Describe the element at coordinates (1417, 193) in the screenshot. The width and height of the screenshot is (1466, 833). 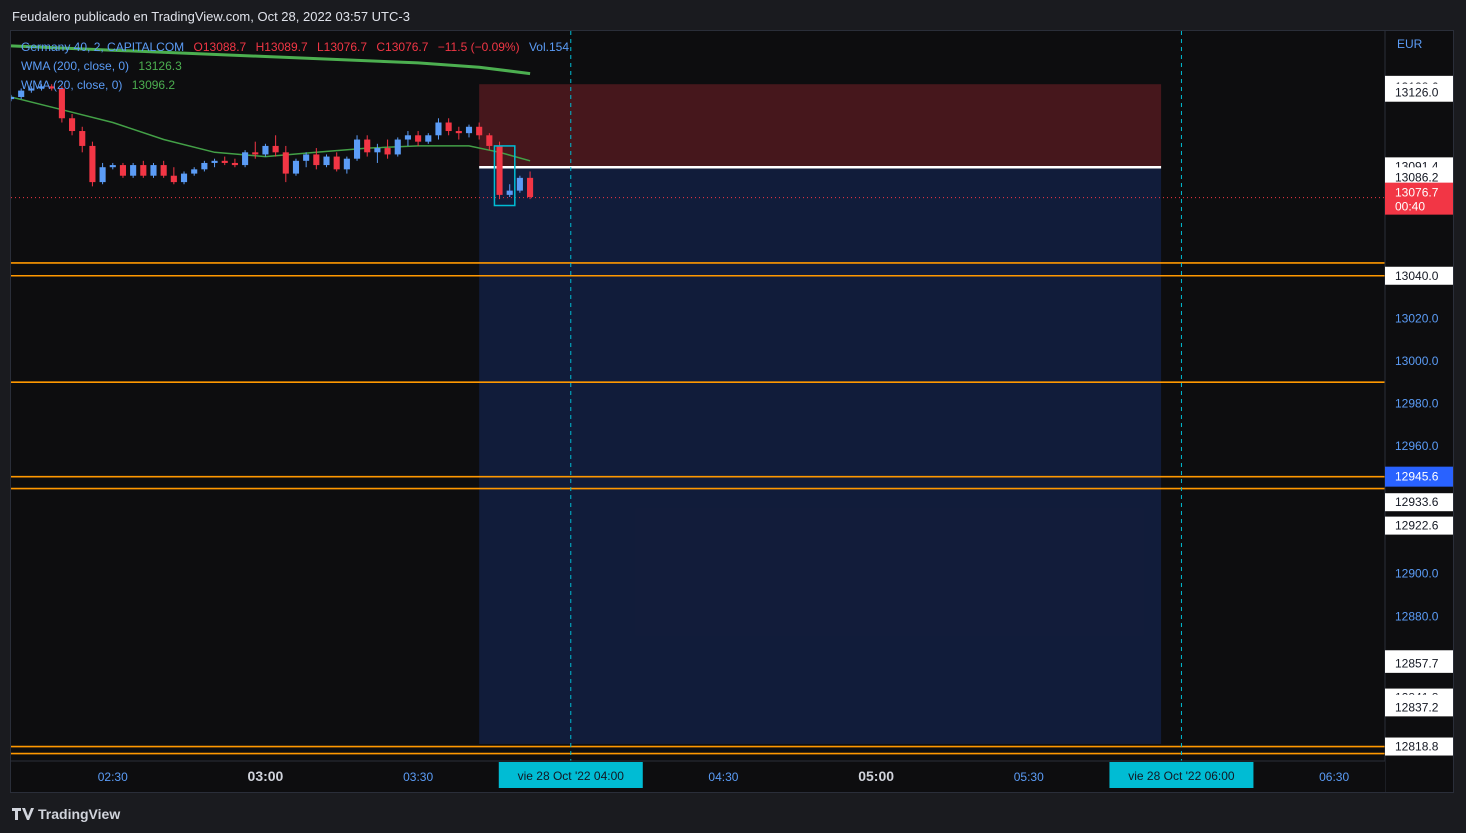
I see `last-price-value: 13076.7` at that location.